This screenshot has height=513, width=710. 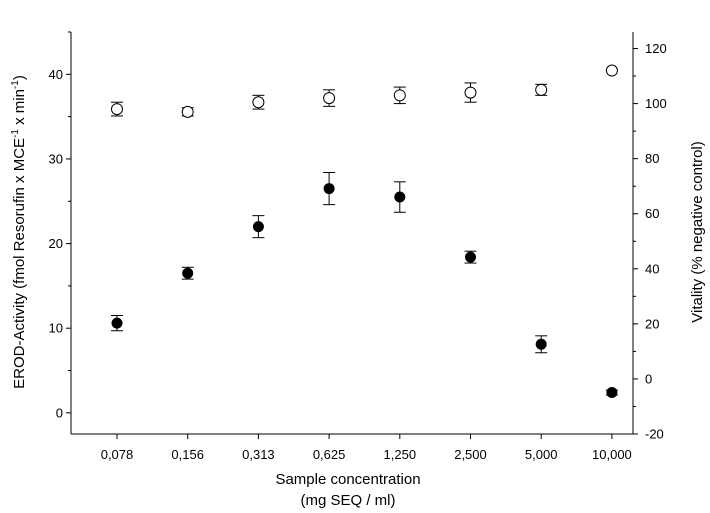 What do you see at coordinates (258, 454) in the screenshot?
I see `x-tick-label: 0,313` at bounding box center [258, 454].